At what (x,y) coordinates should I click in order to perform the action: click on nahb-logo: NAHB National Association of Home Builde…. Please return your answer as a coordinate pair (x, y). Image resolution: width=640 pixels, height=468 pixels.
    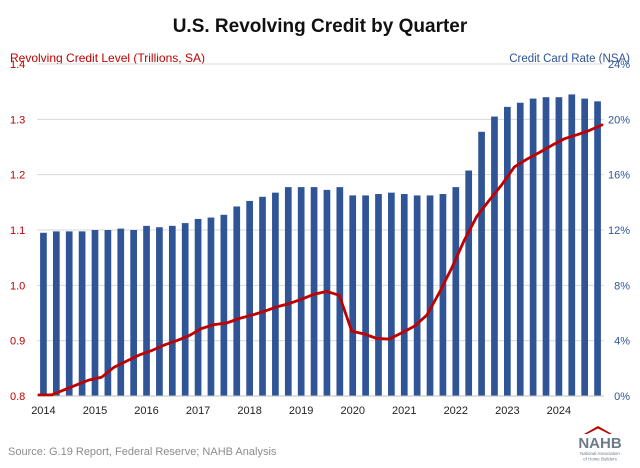
    Looking at the image, I should click on (600, 444).